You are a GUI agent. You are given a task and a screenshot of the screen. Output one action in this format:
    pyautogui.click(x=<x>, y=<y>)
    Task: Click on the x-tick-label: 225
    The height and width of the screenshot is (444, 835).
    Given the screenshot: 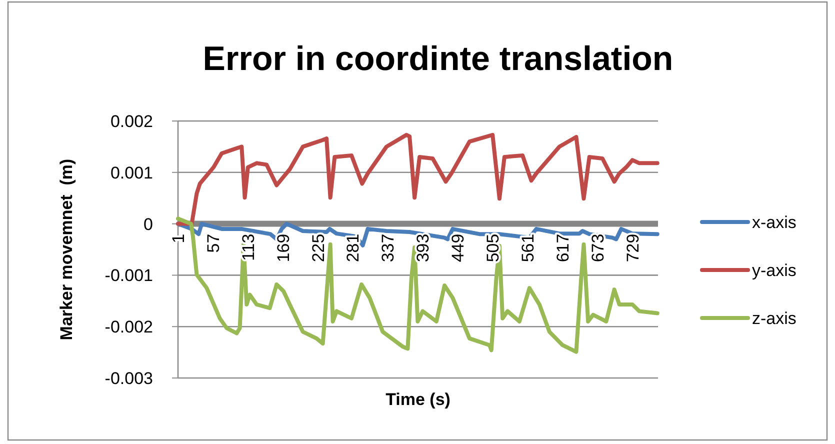 What is the action you would take?
    pyautogui.click(x=318, y=248)
    